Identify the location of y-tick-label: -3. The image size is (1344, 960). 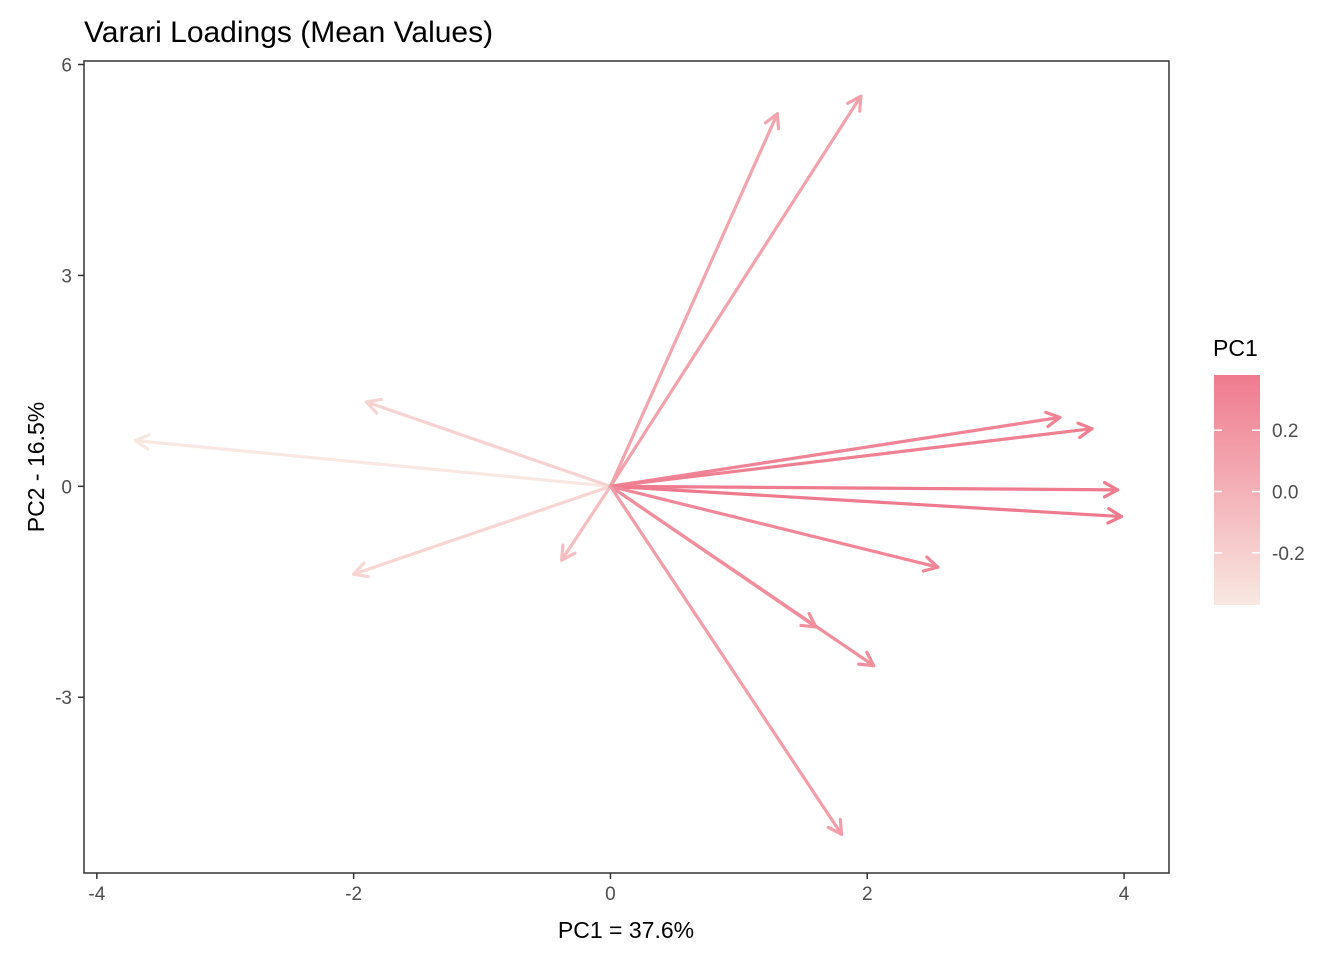
(63, 698).